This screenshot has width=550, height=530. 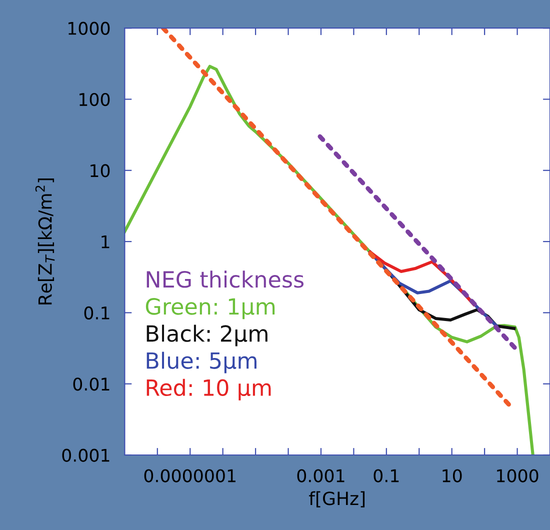 What do you see at coordinates (207, 335) in the screenshot?
I see `text: Black: 2μm` at bounding box center [207, 335].